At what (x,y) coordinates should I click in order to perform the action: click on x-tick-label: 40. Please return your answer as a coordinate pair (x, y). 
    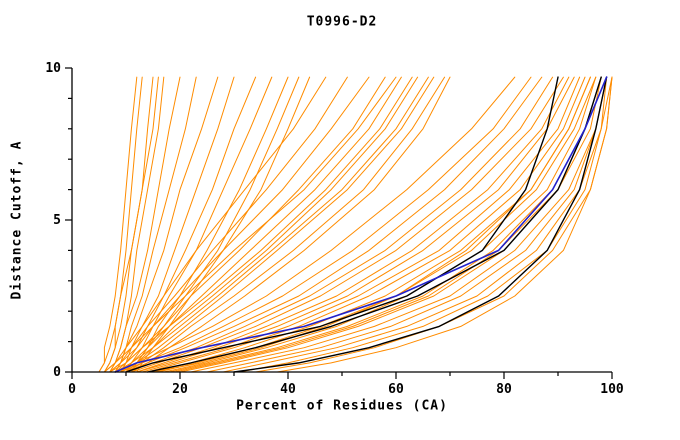
    Looking at the image, I should click on (288, 389).